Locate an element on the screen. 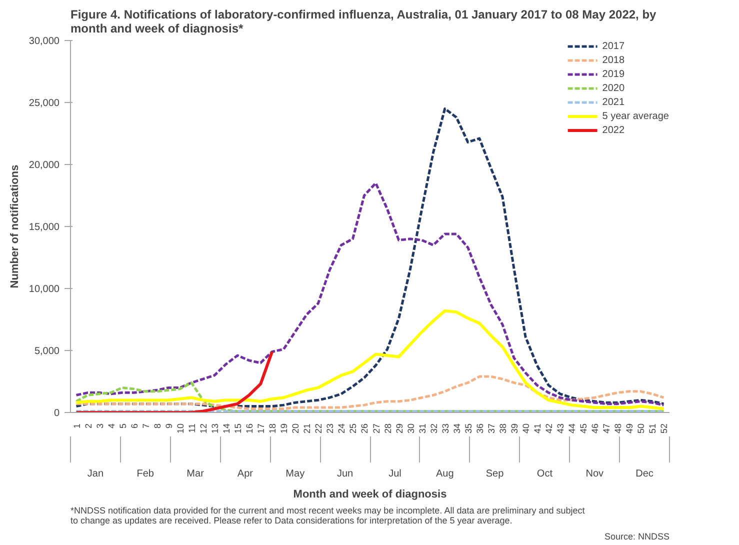  x-tick-label: 28 is located at coordinates (387, 428).